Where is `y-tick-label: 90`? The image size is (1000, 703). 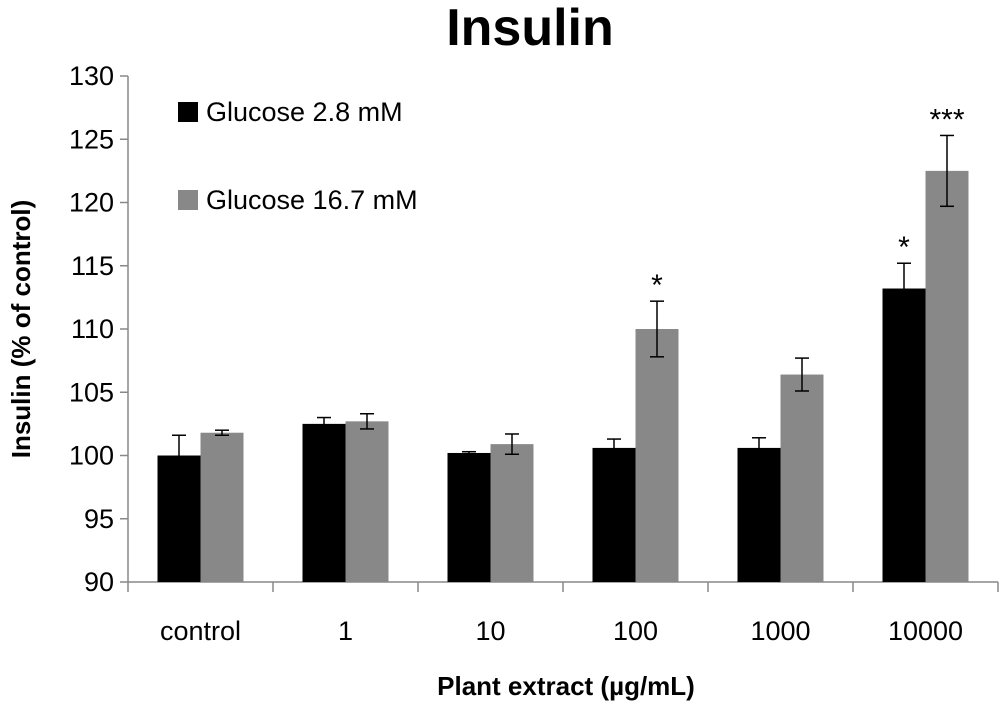
y-tick-label: 90 is located at coordinates (99, 582).